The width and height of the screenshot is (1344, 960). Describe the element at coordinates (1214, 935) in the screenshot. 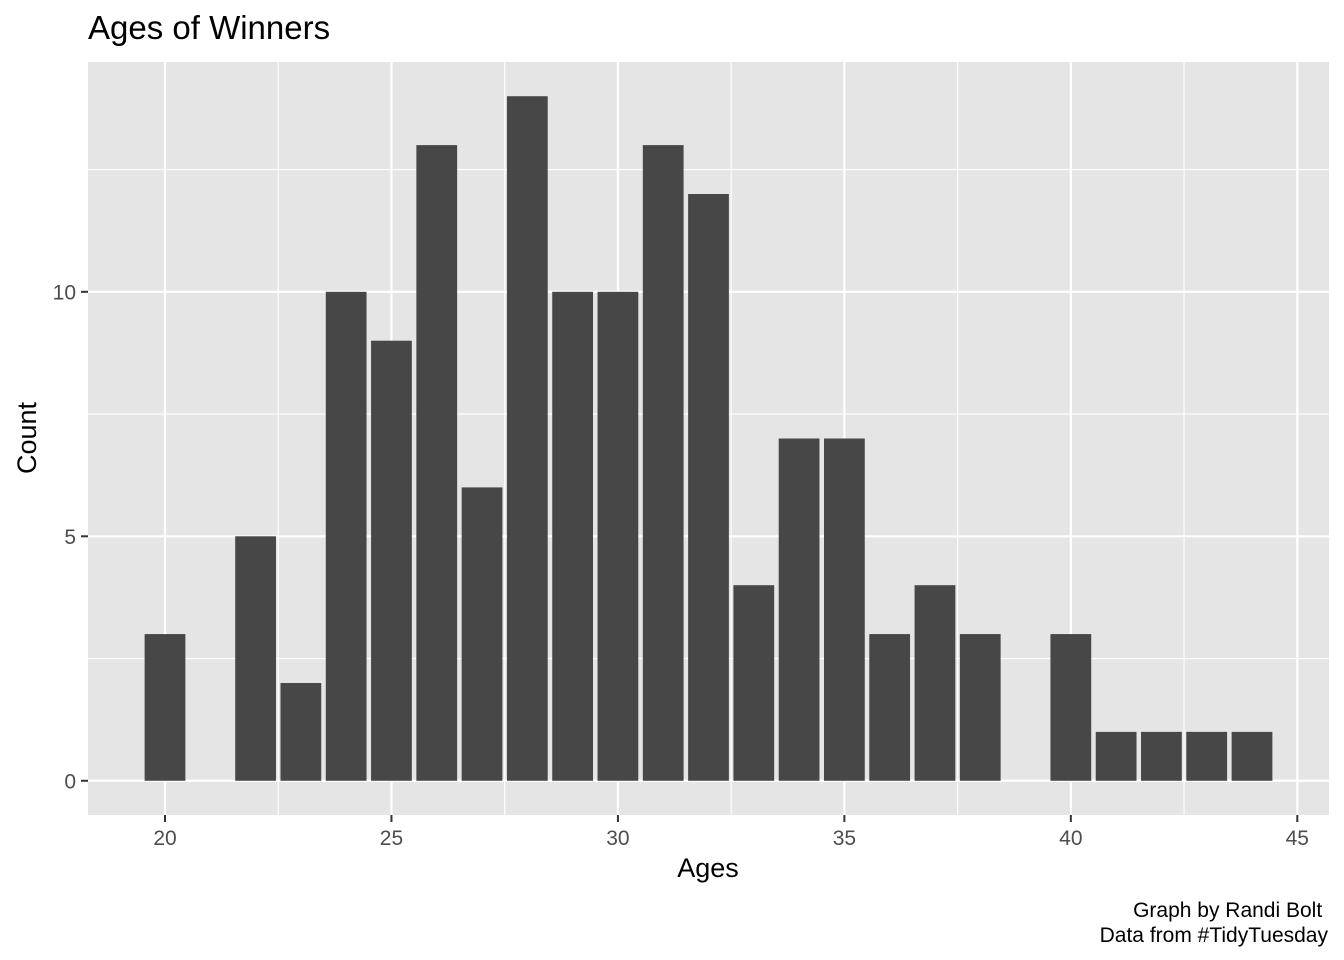

I see `caption-source: Data from #TidyTuesday` at that location.